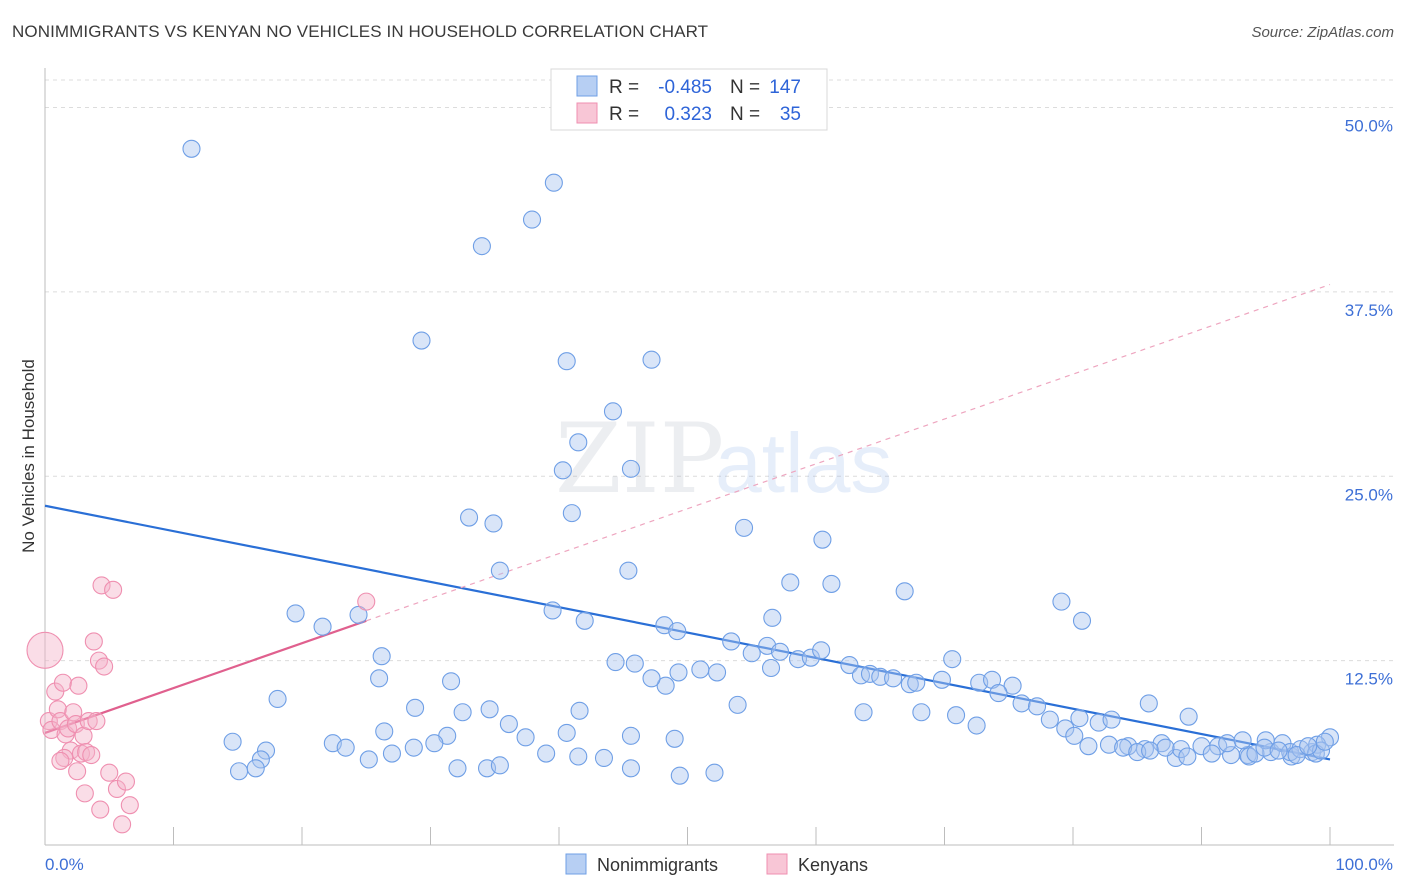 Image resolution: width=1406 pixels, height=892 pixels. What do you see at coordinates (688, 114) in the screenshot?
I see `stats-r-value-2: 0.323` at bounding box center [688, 114].